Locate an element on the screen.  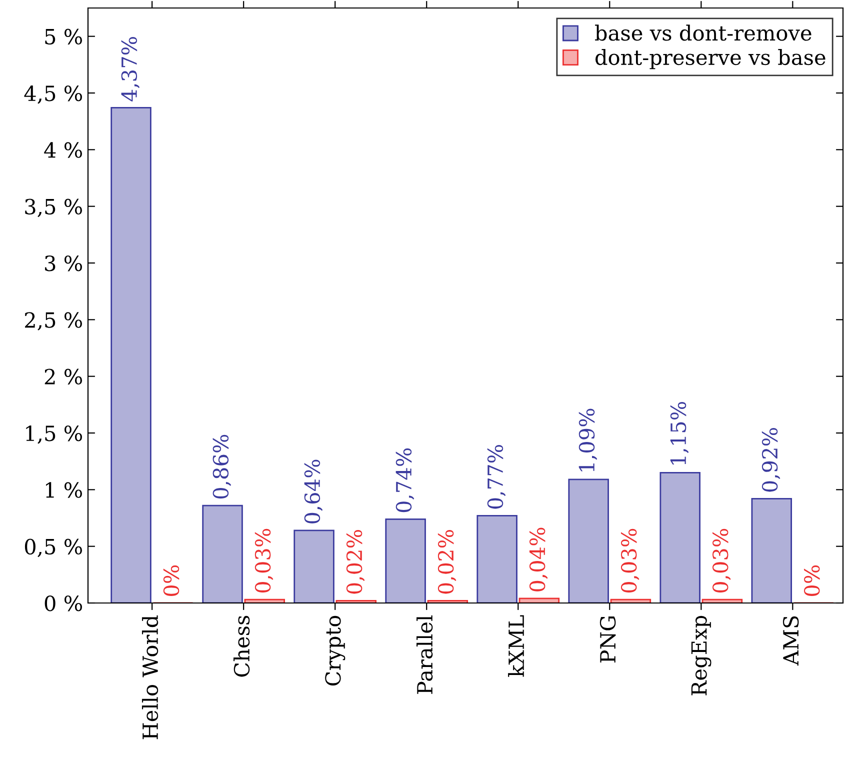
y-tick-label: 0 % is located at coordinates (63, 603).